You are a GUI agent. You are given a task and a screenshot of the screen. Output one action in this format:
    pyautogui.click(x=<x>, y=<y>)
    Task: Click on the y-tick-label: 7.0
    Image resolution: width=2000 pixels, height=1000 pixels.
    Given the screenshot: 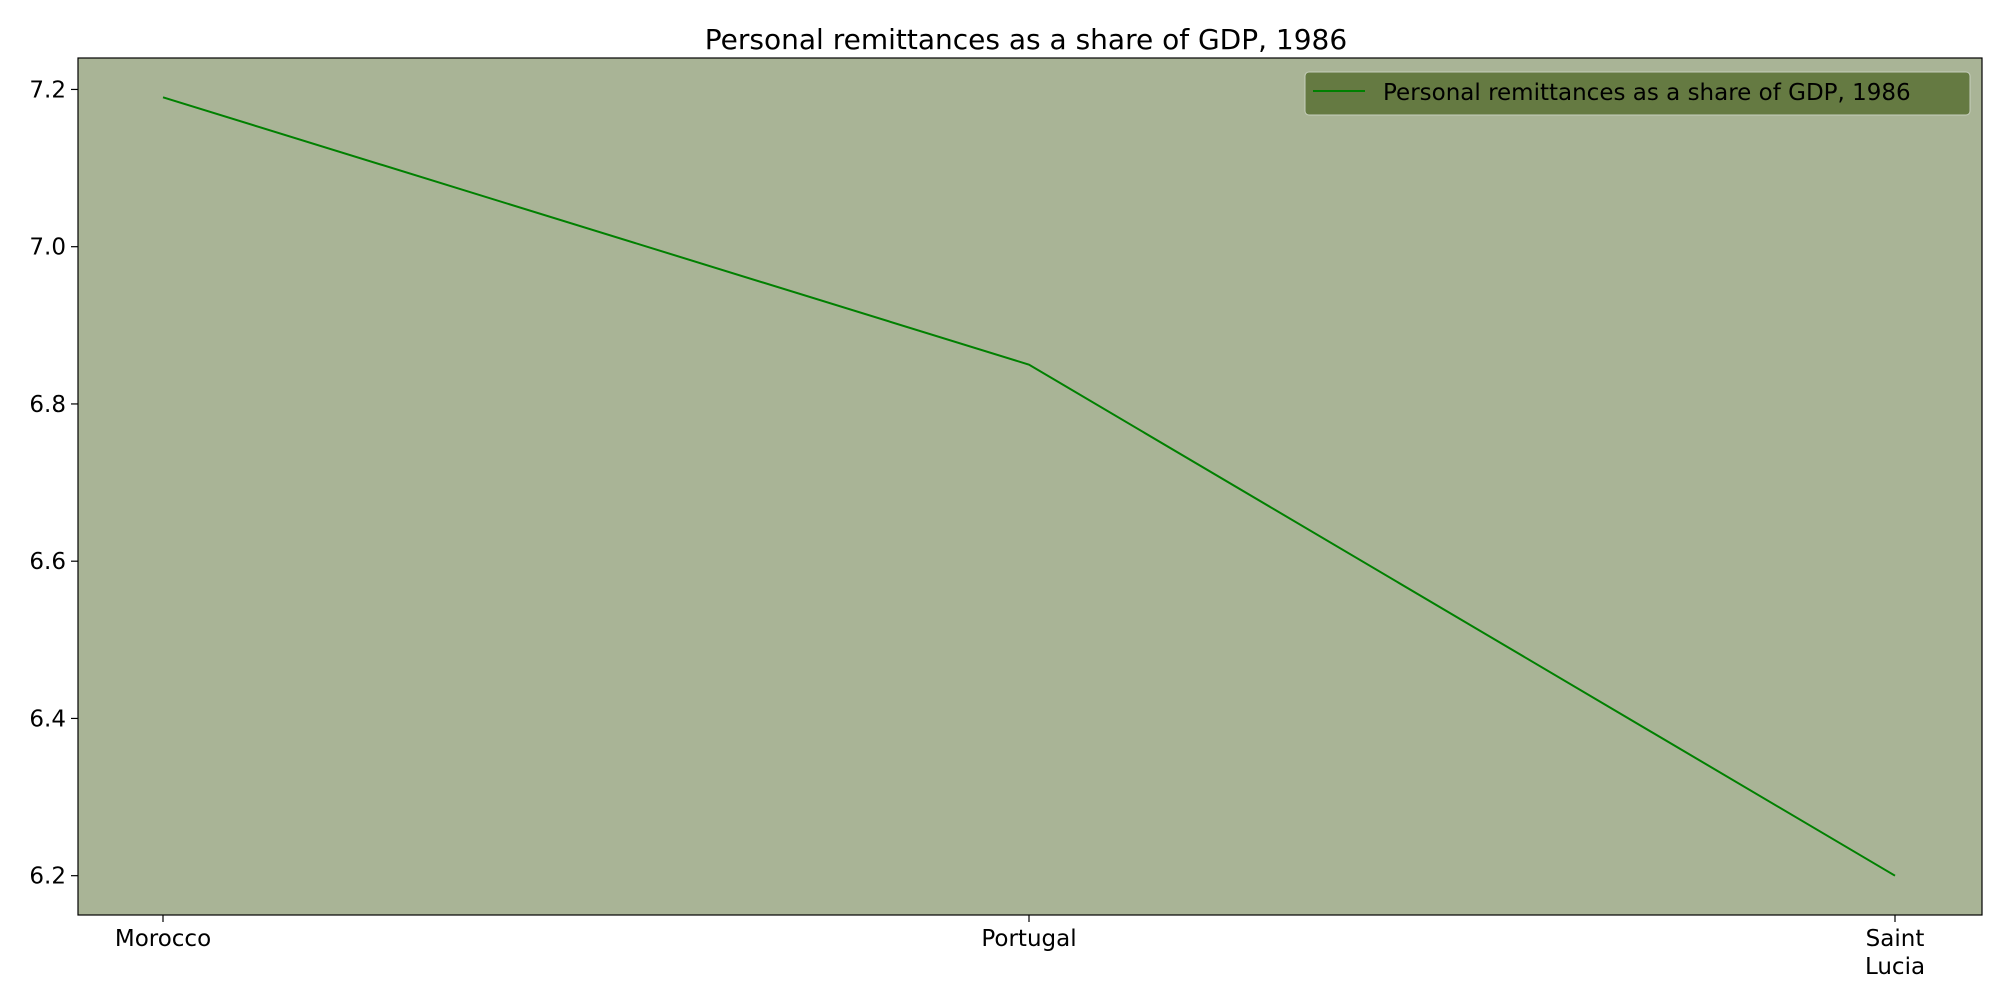 What is the action you would take?
    pyautogui.click(x=47, y=248)
    